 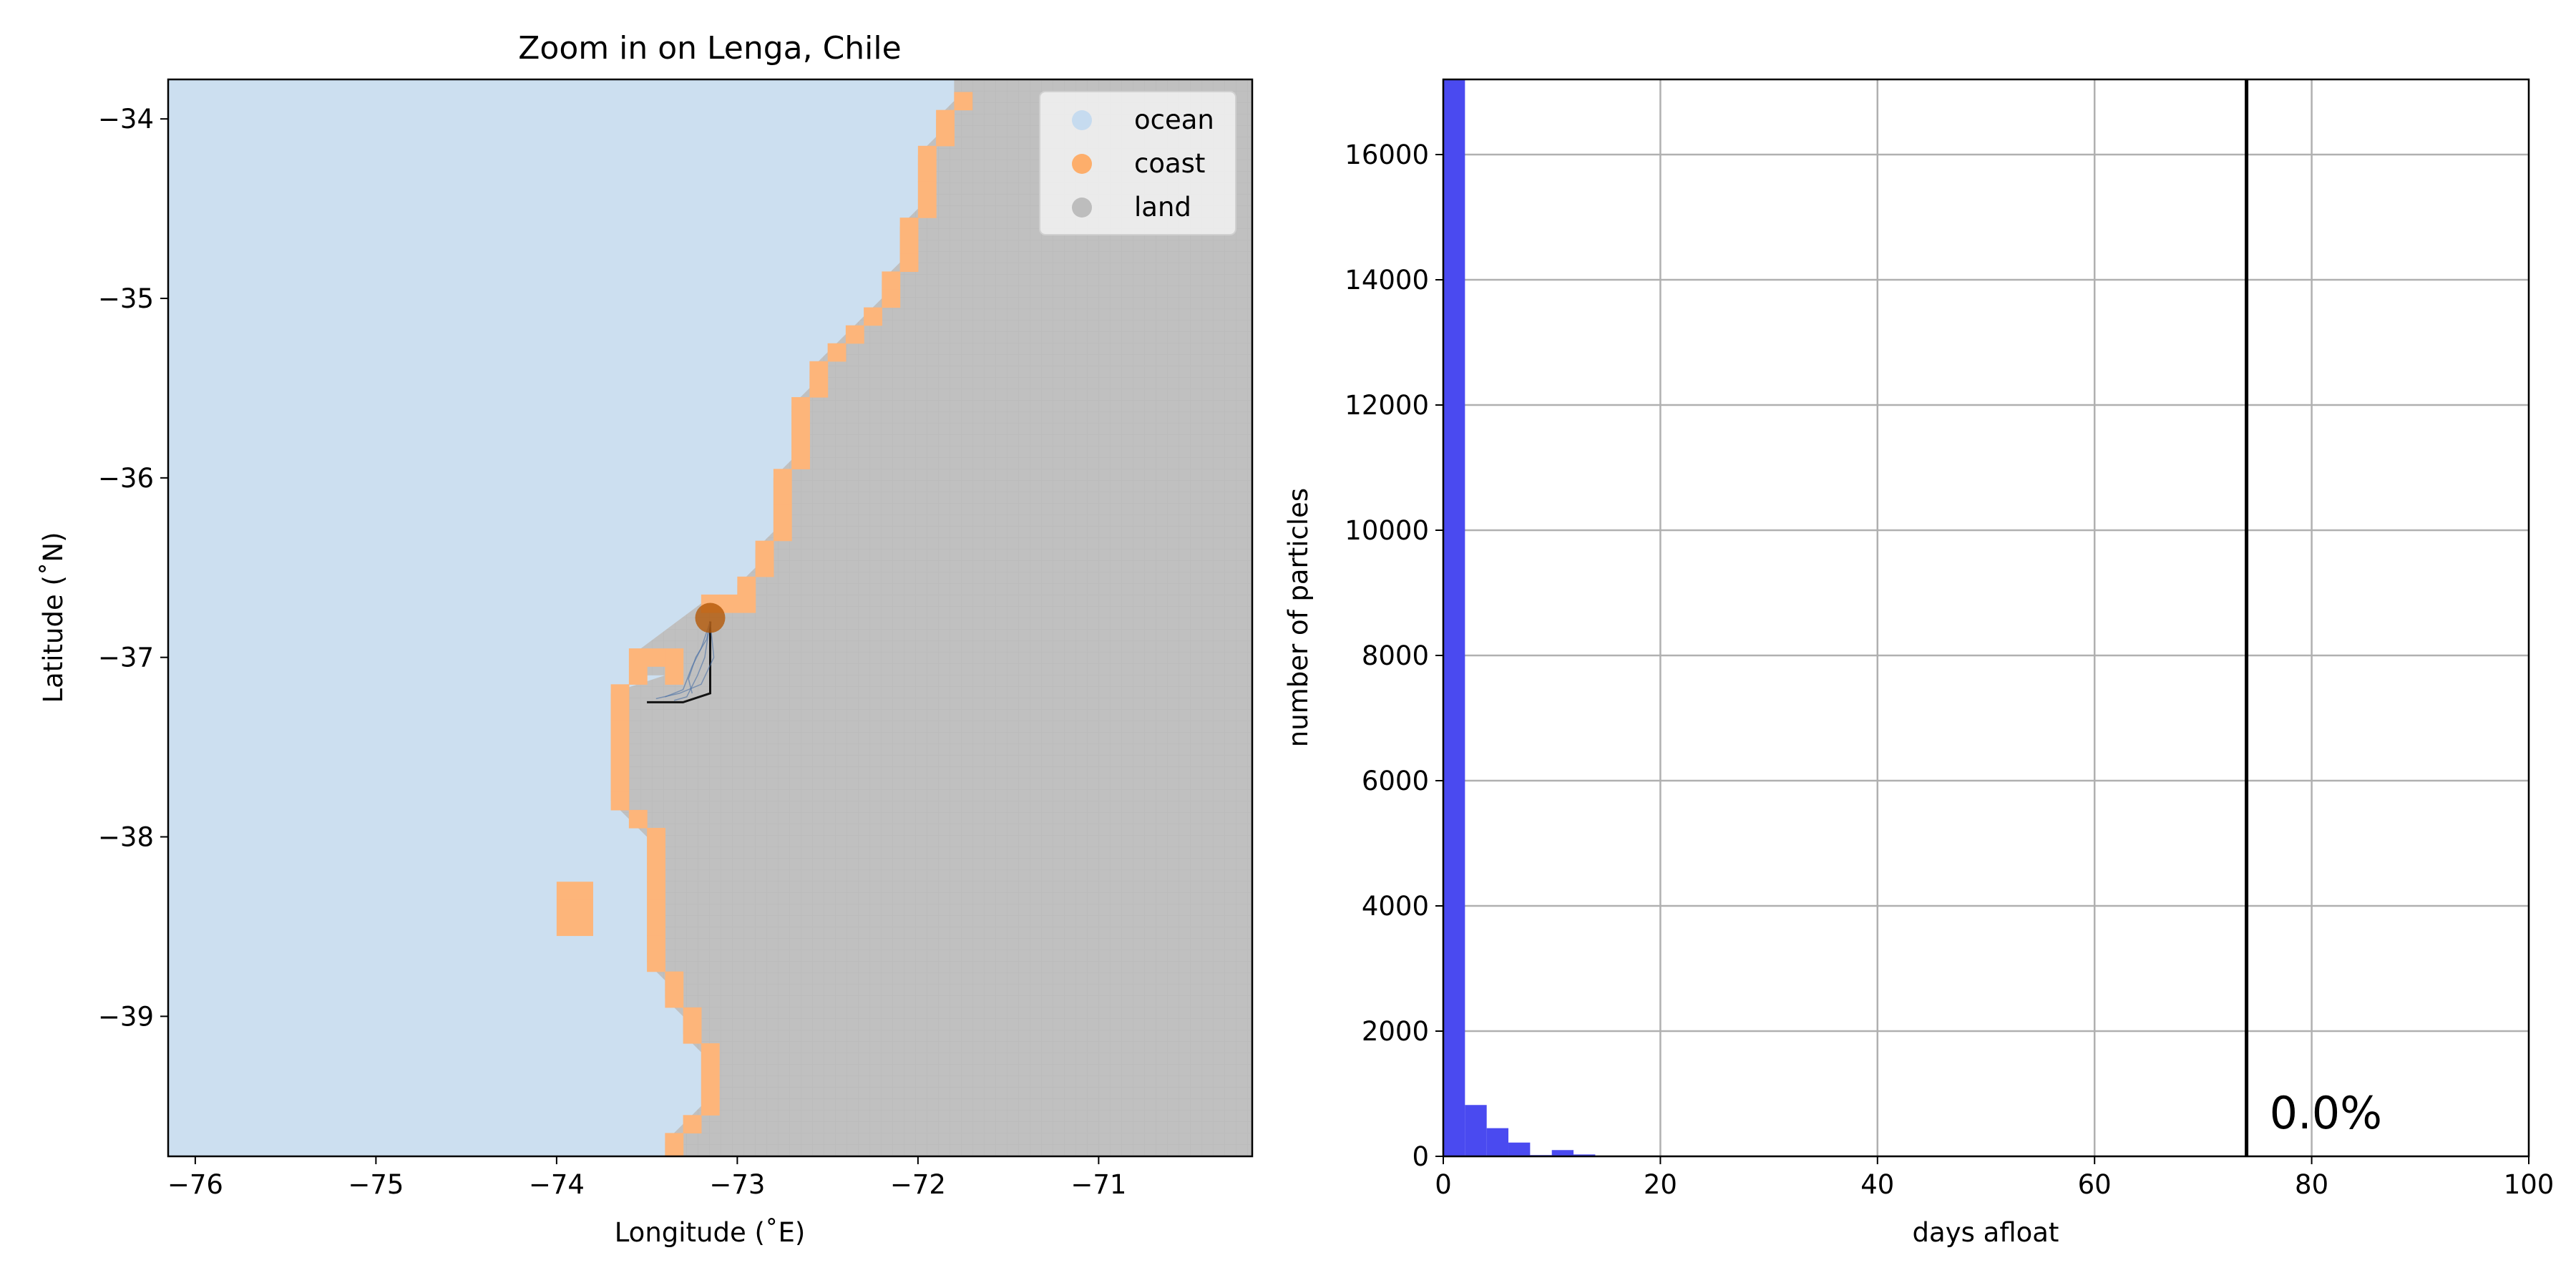 I want to click on map-y-tick-label: −37, so click(x=126, y=658).